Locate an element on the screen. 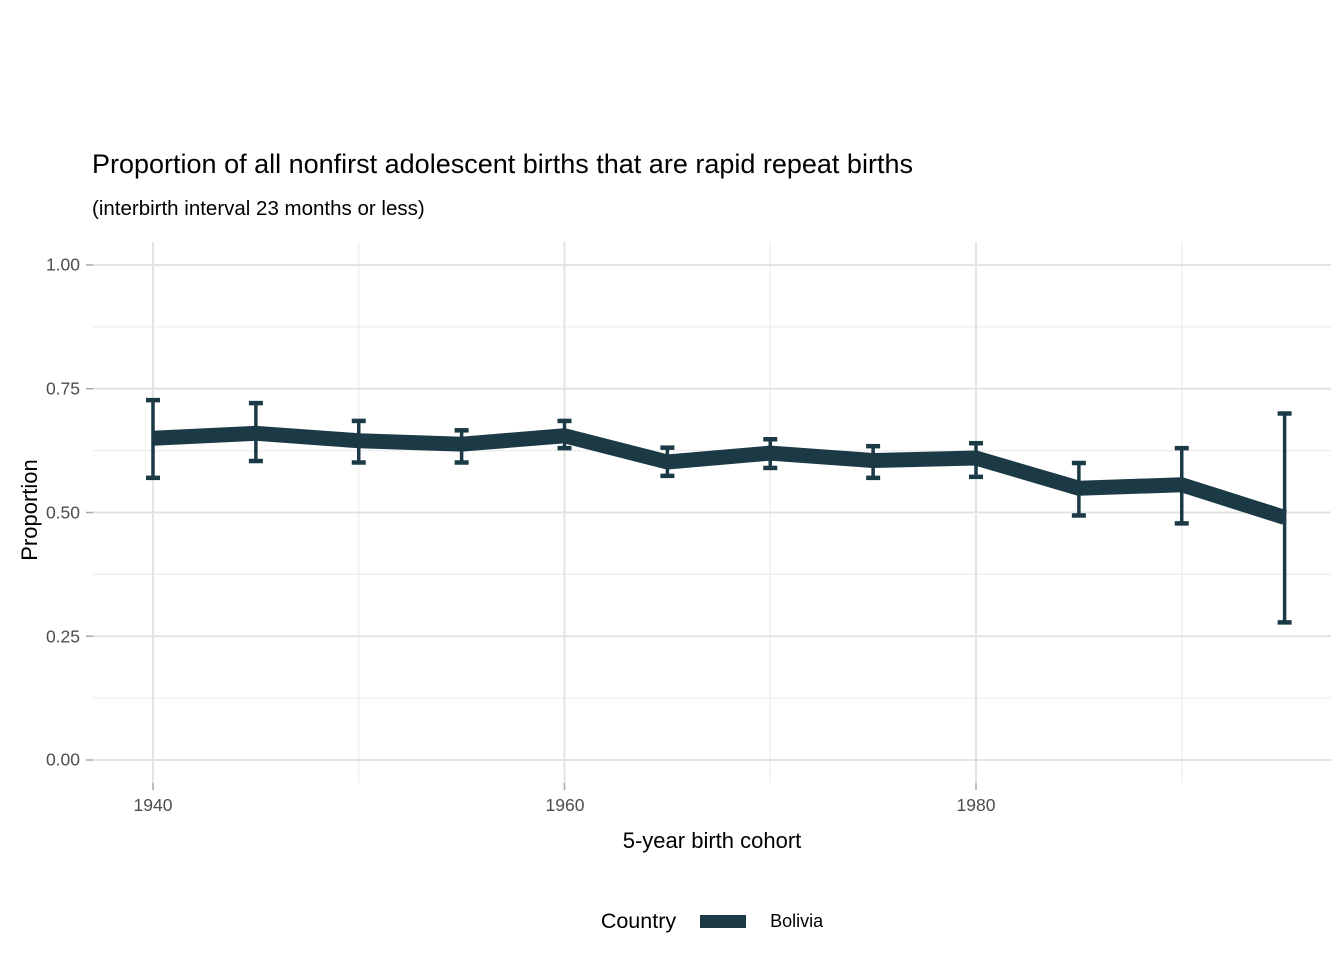 This screenshot has width=1344, height=960. y-tick-label: 0.75 is located at coordinates (62, 388).